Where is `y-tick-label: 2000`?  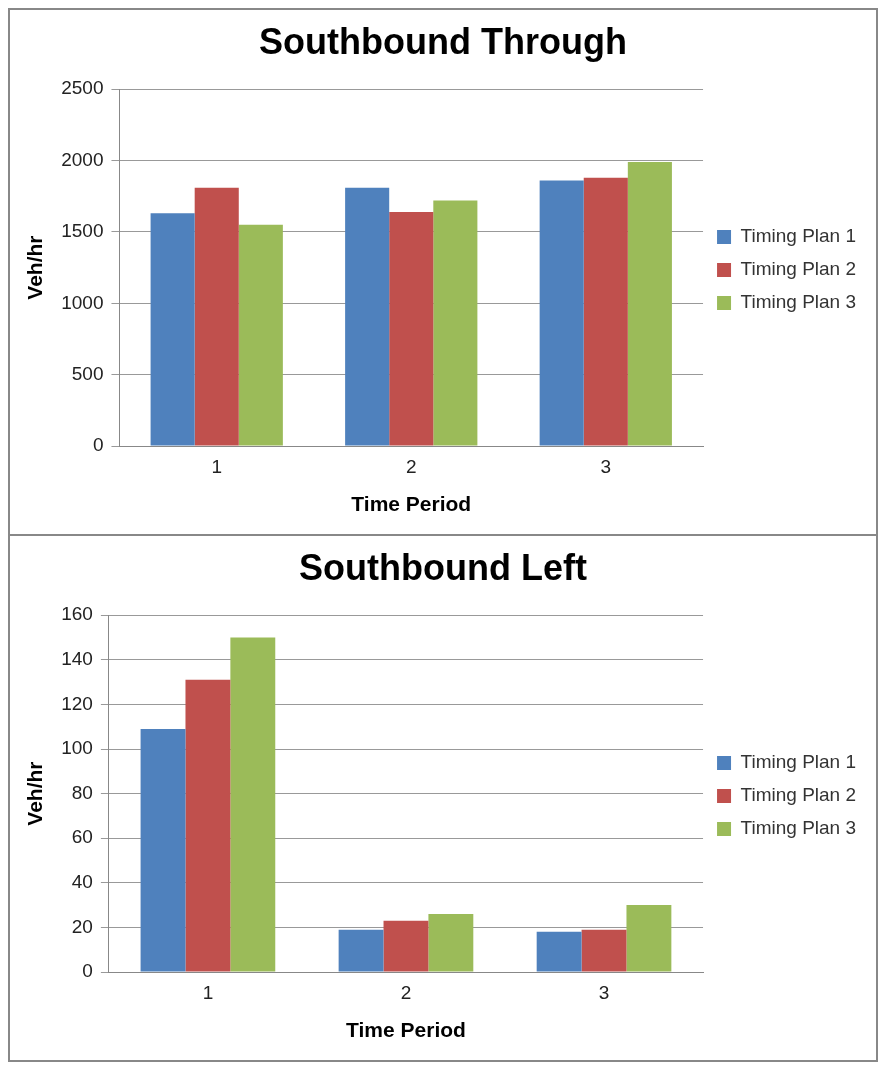 y-tick-label: 2000 is located at coordinates (82, 159).